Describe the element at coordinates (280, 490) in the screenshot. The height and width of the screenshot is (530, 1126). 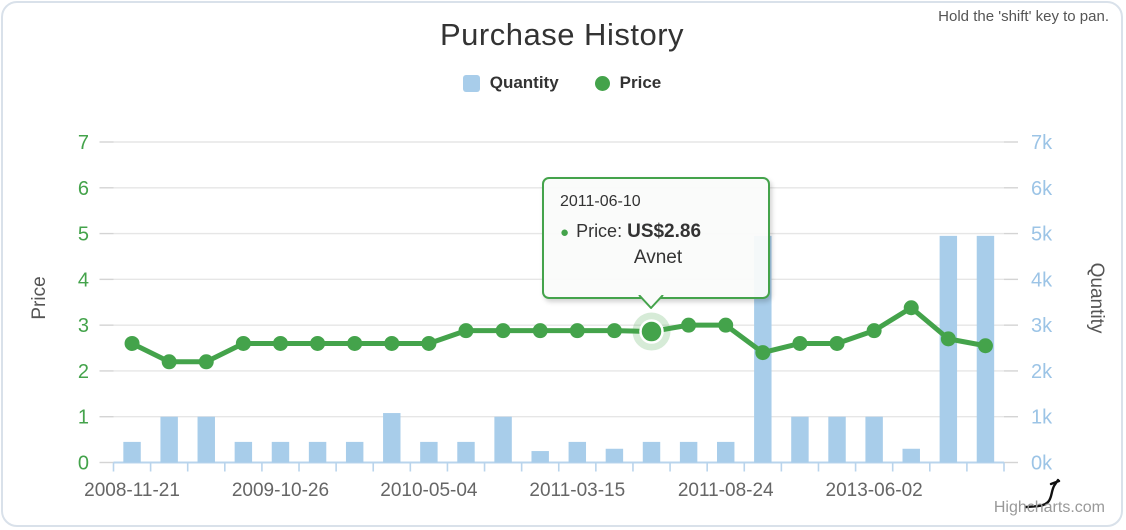
I see `x-axis-label: 2009-10-26` at that location.